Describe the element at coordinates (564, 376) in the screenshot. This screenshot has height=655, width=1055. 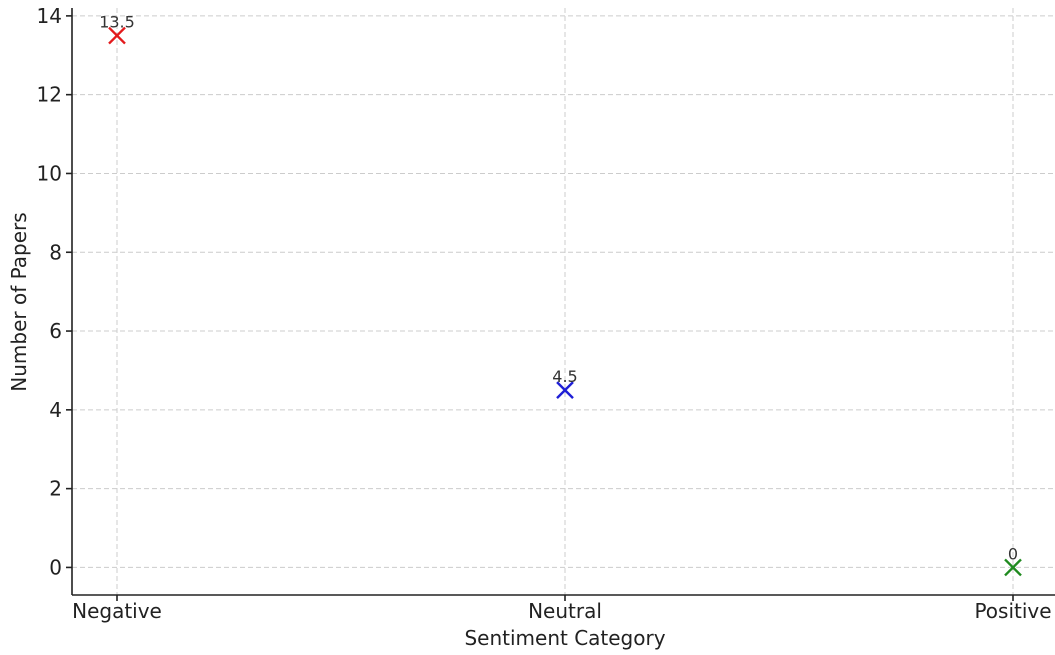
I see `data-label-neutral: 4.5` at that location.